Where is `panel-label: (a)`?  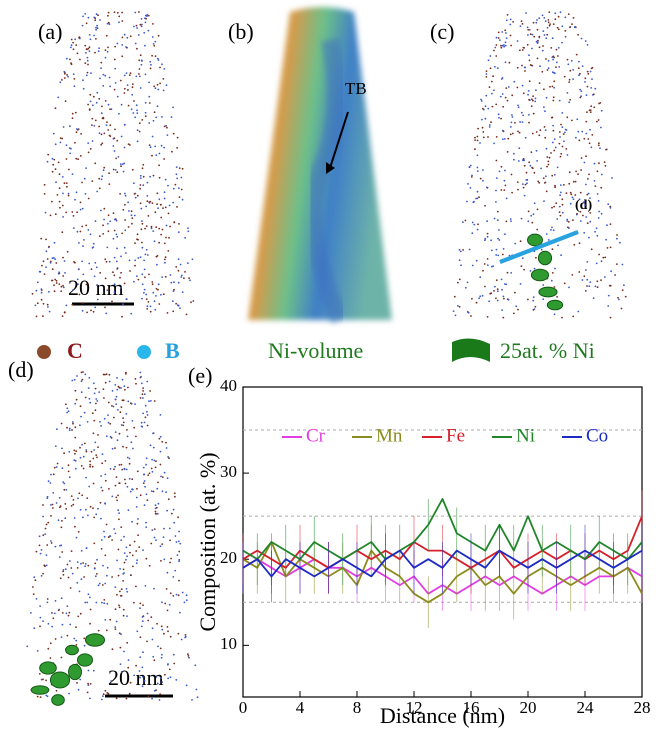 panel-label: (a) is located at coordinates (50, 31).